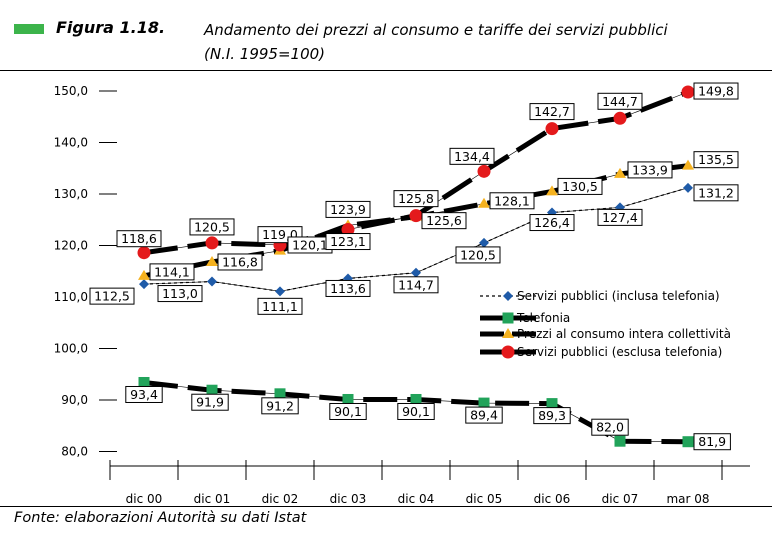  What do you see at coordinates (416, 499) in the screenshot?
I see `x-tick-label: dic 04` at bounding box center [416, 499].